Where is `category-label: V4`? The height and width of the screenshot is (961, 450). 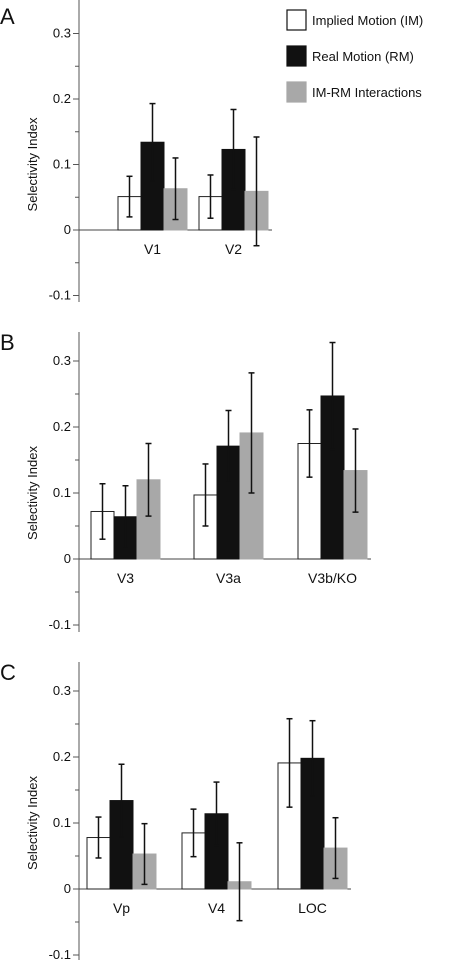
category-label: V4 is located at coordinates (216, 908).